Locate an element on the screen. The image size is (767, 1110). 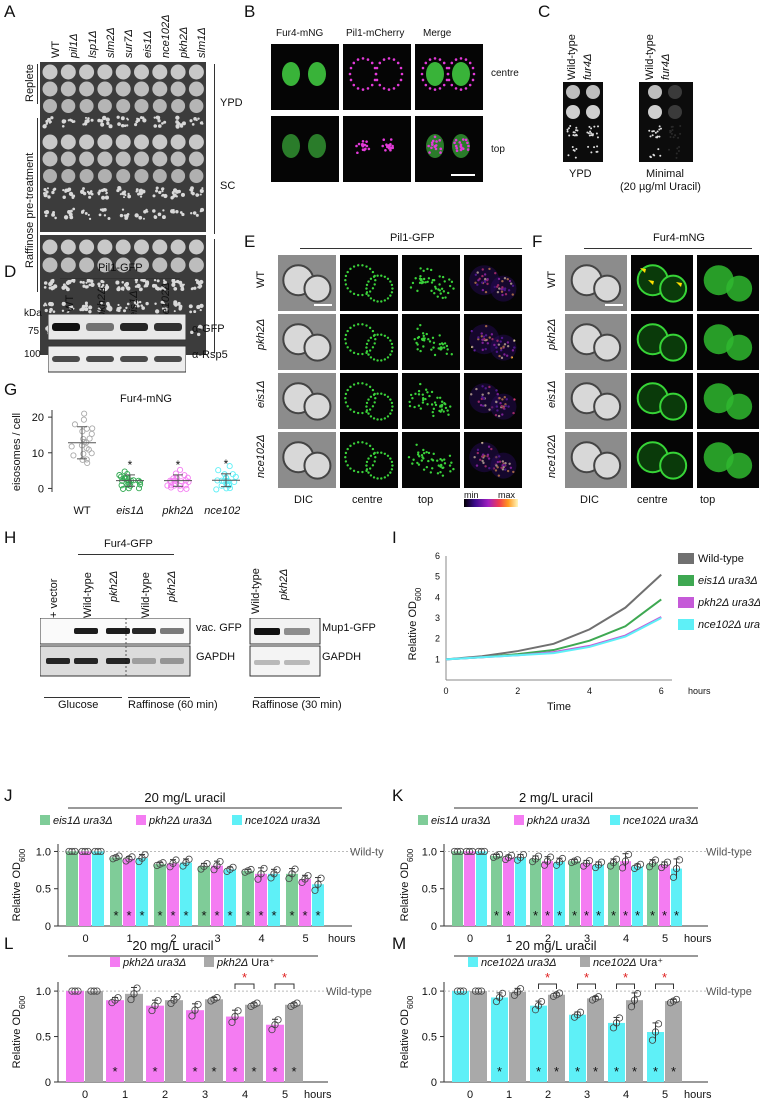
panel-b-letter: B is located at coordinates (250, 11).